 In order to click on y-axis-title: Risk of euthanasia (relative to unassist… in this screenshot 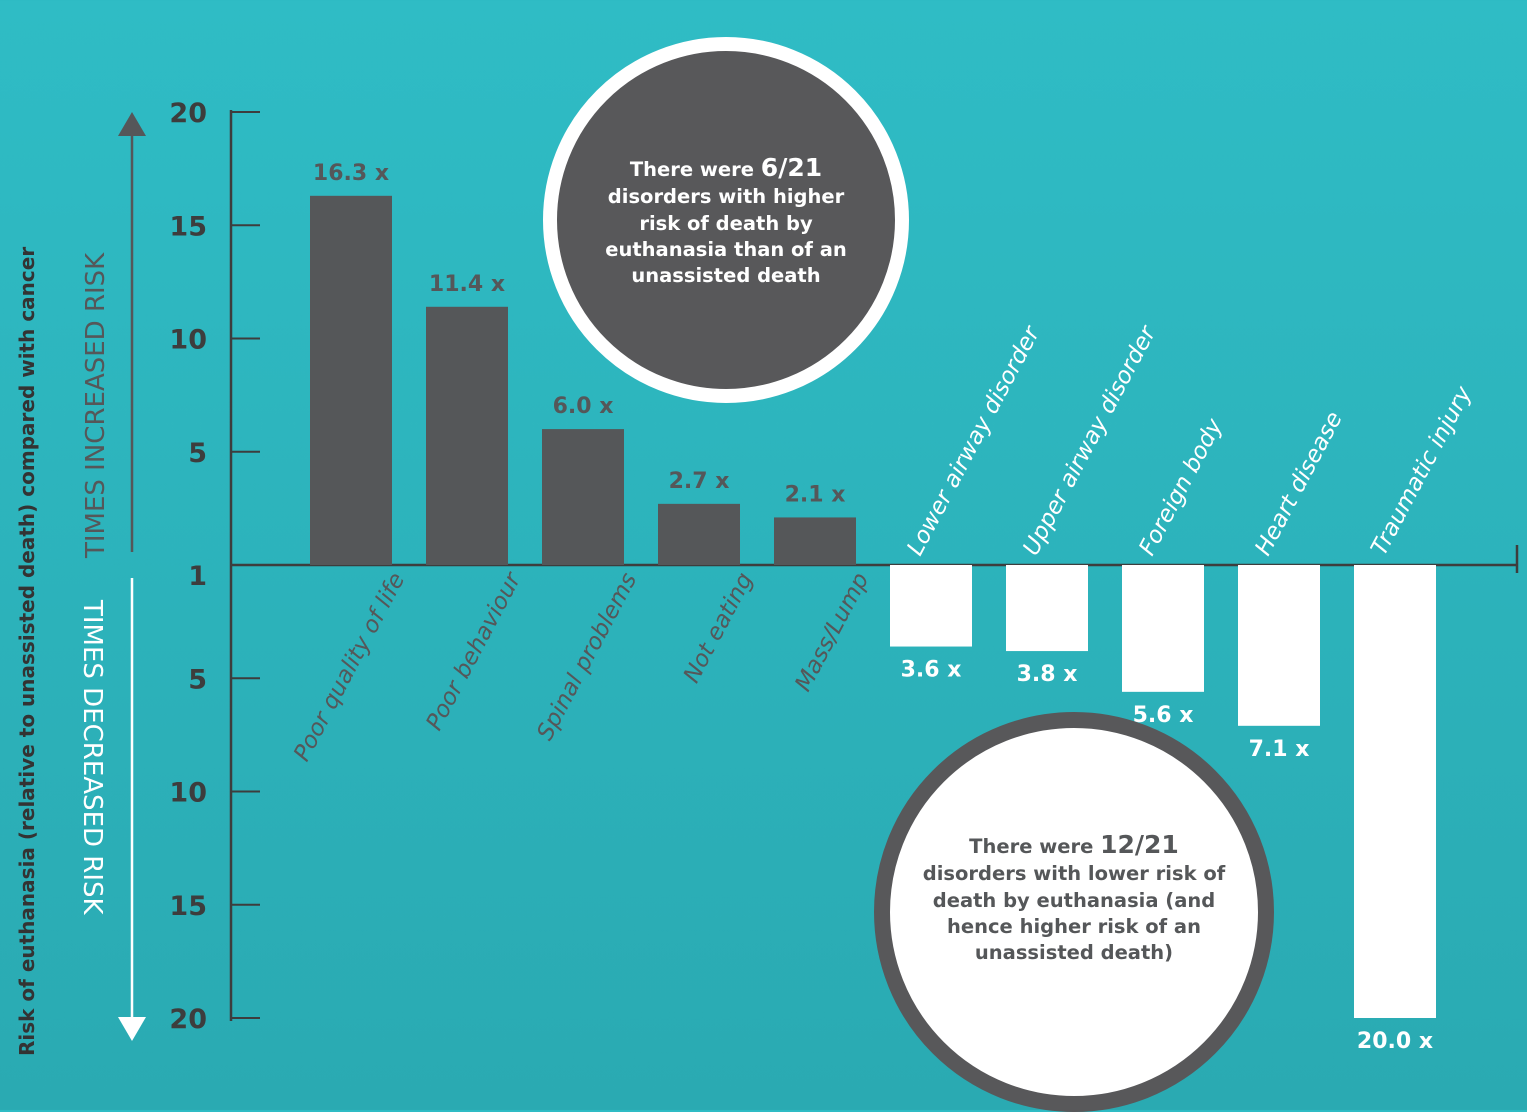, I will do `click(27, 651)`.